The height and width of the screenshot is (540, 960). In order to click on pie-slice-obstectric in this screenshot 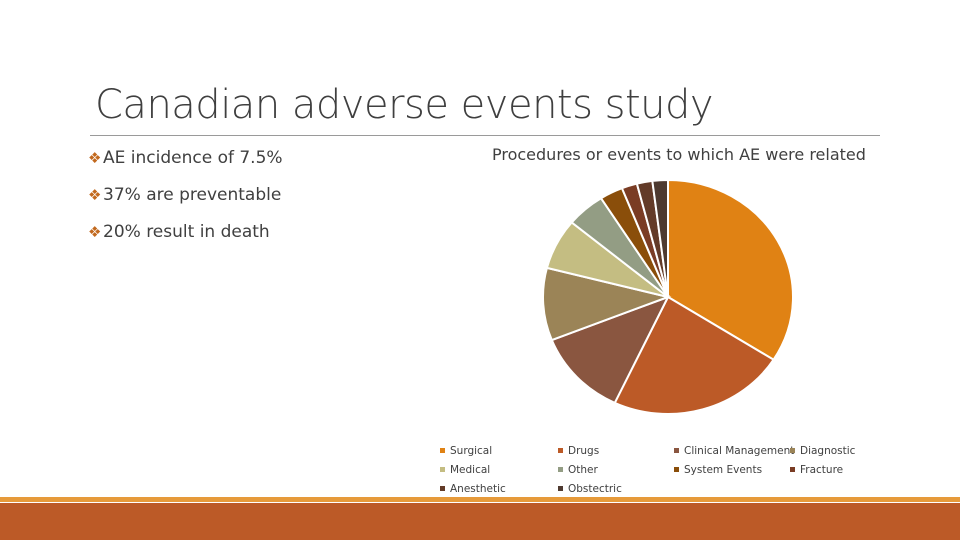, I will do `click(660, 238)`.